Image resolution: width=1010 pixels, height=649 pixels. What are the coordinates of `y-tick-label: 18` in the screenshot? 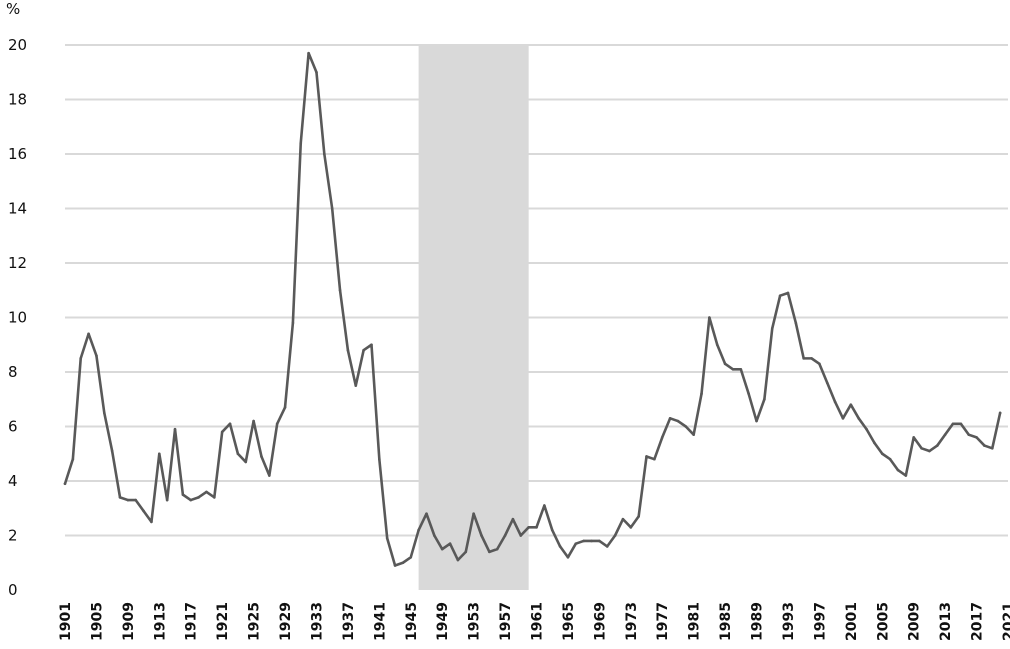 It's located at (17, 100).